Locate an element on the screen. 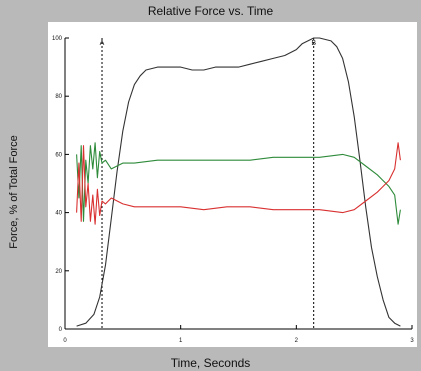 The width and height of the screenshot is (421, 371). x-tick-label: 1 is located at coordinates (181, 341).